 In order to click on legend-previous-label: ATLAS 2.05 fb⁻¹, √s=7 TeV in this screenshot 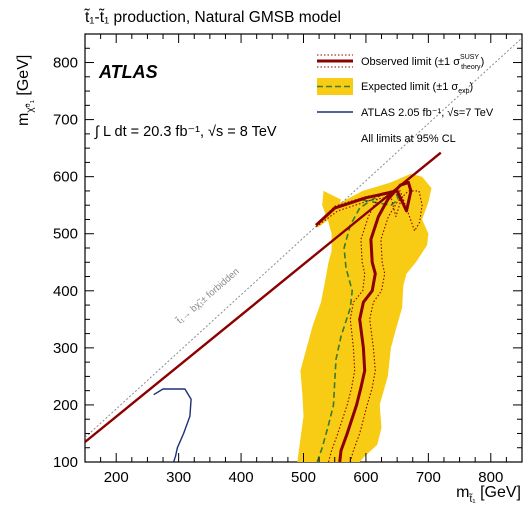, I will do `click(427, 113)`.